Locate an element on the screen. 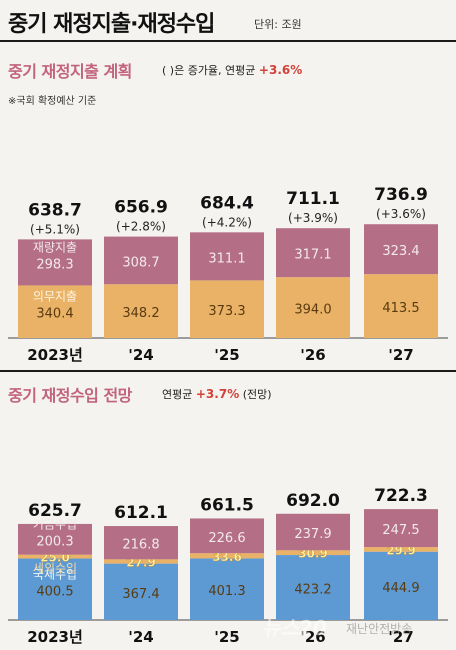  spending-value-재량지출-0: 298.3 is located at coordinates (54, 264).